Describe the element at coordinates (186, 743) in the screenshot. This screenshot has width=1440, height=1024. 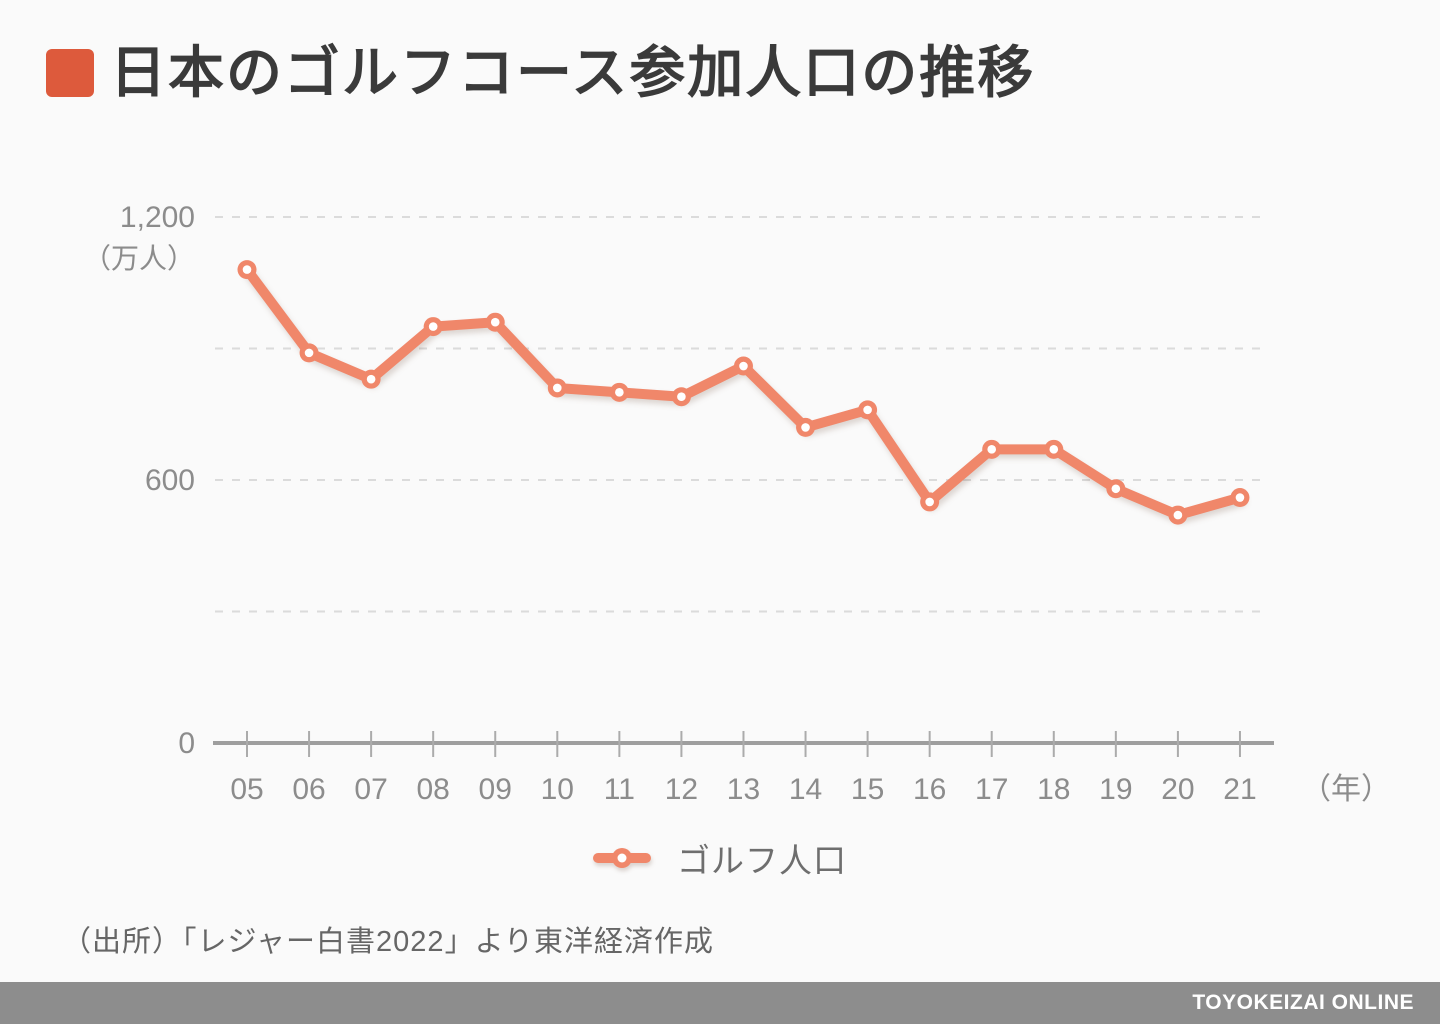
I see `y-axis-label: 0` at that location.